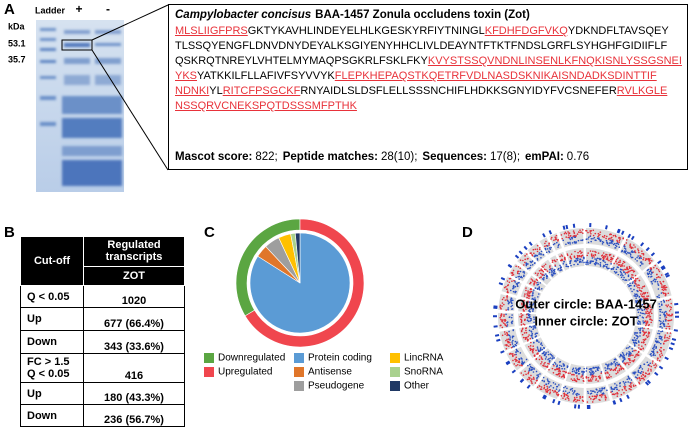 The width and height of the screenshot is (700, 427). Describe the element at coordinates (9, 9) in the screenshot. I see `panel-label: A` at that location.